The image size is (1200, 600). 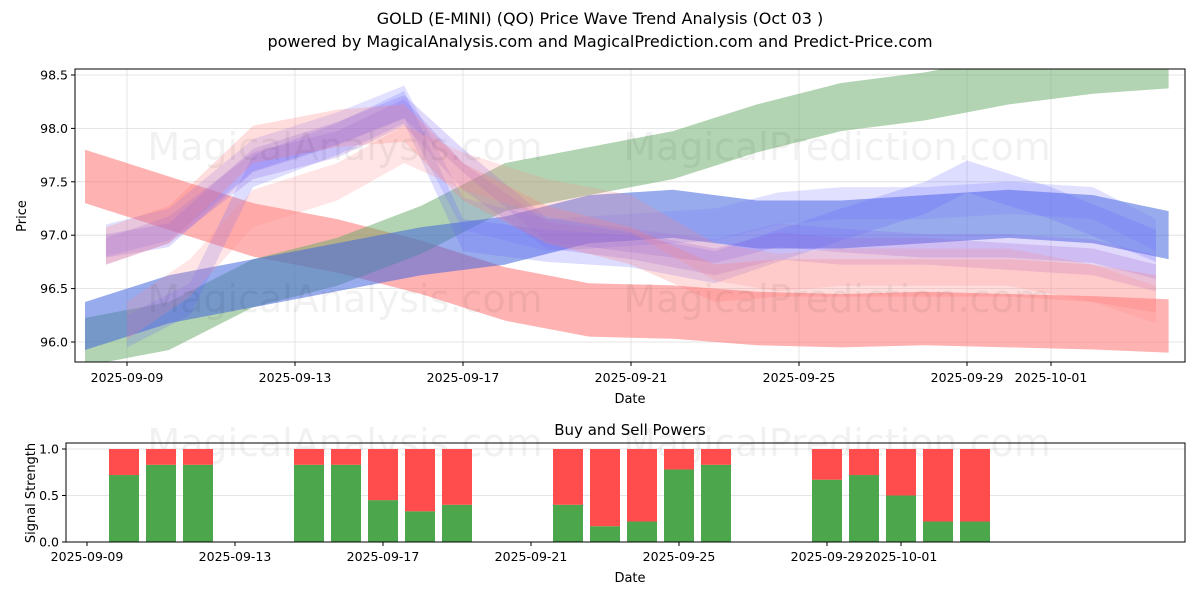 What do you see at coordinates (22, 216) in the screenshot?
I see `price-y-label: Price` at bounding box center [22, 216].